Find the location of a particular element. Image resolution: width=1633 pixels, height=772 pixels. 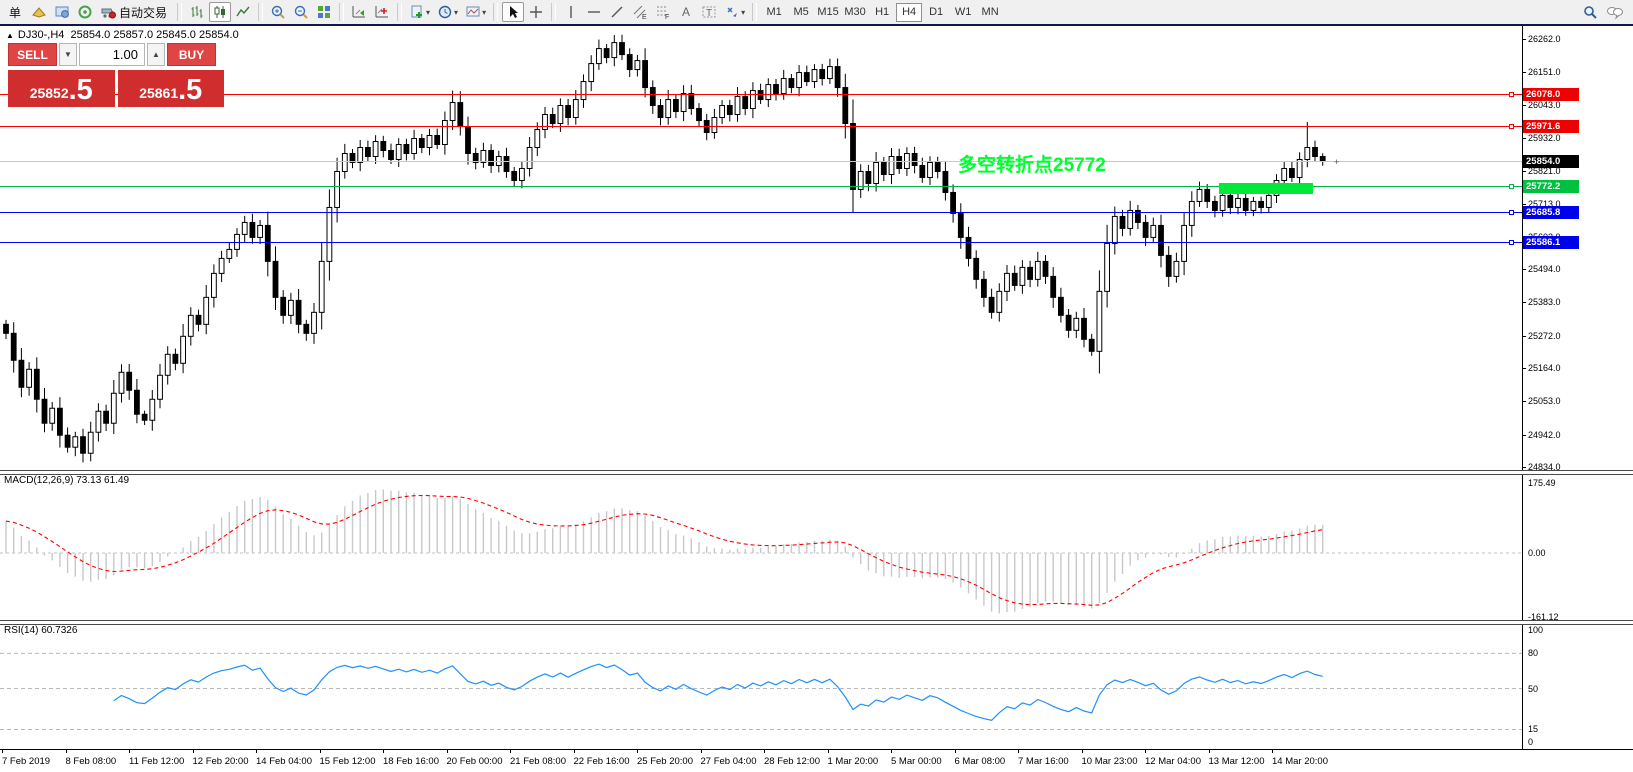

timeframe-h4: H4 is located at coordinates (909, 12).